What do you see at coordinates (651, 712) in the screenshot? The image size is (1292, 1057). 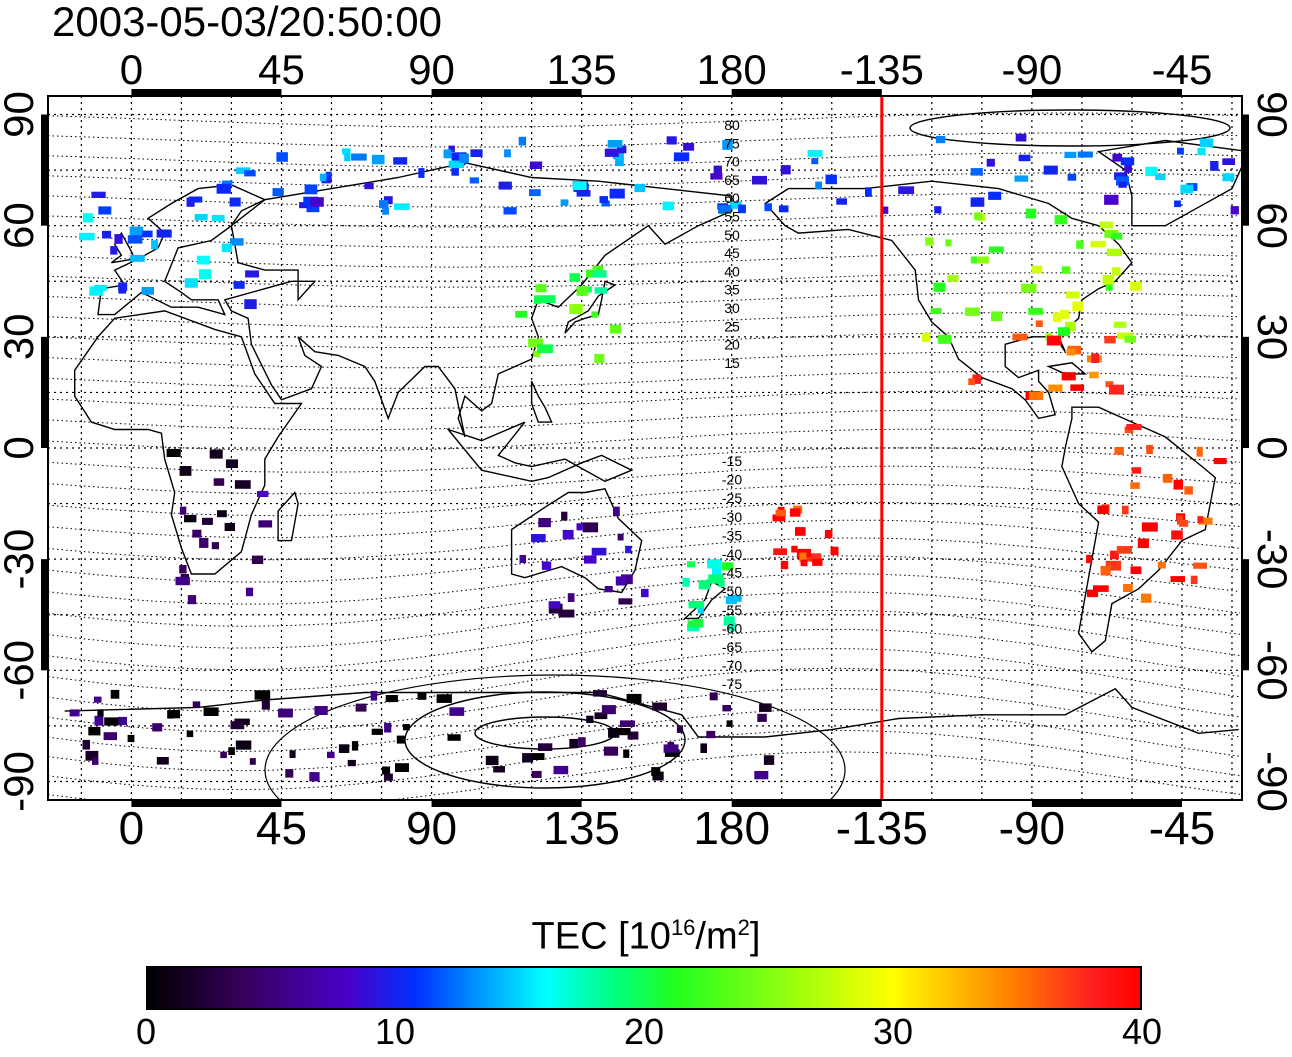 I see `antarctica-outline` at bounding box center [651, 712].